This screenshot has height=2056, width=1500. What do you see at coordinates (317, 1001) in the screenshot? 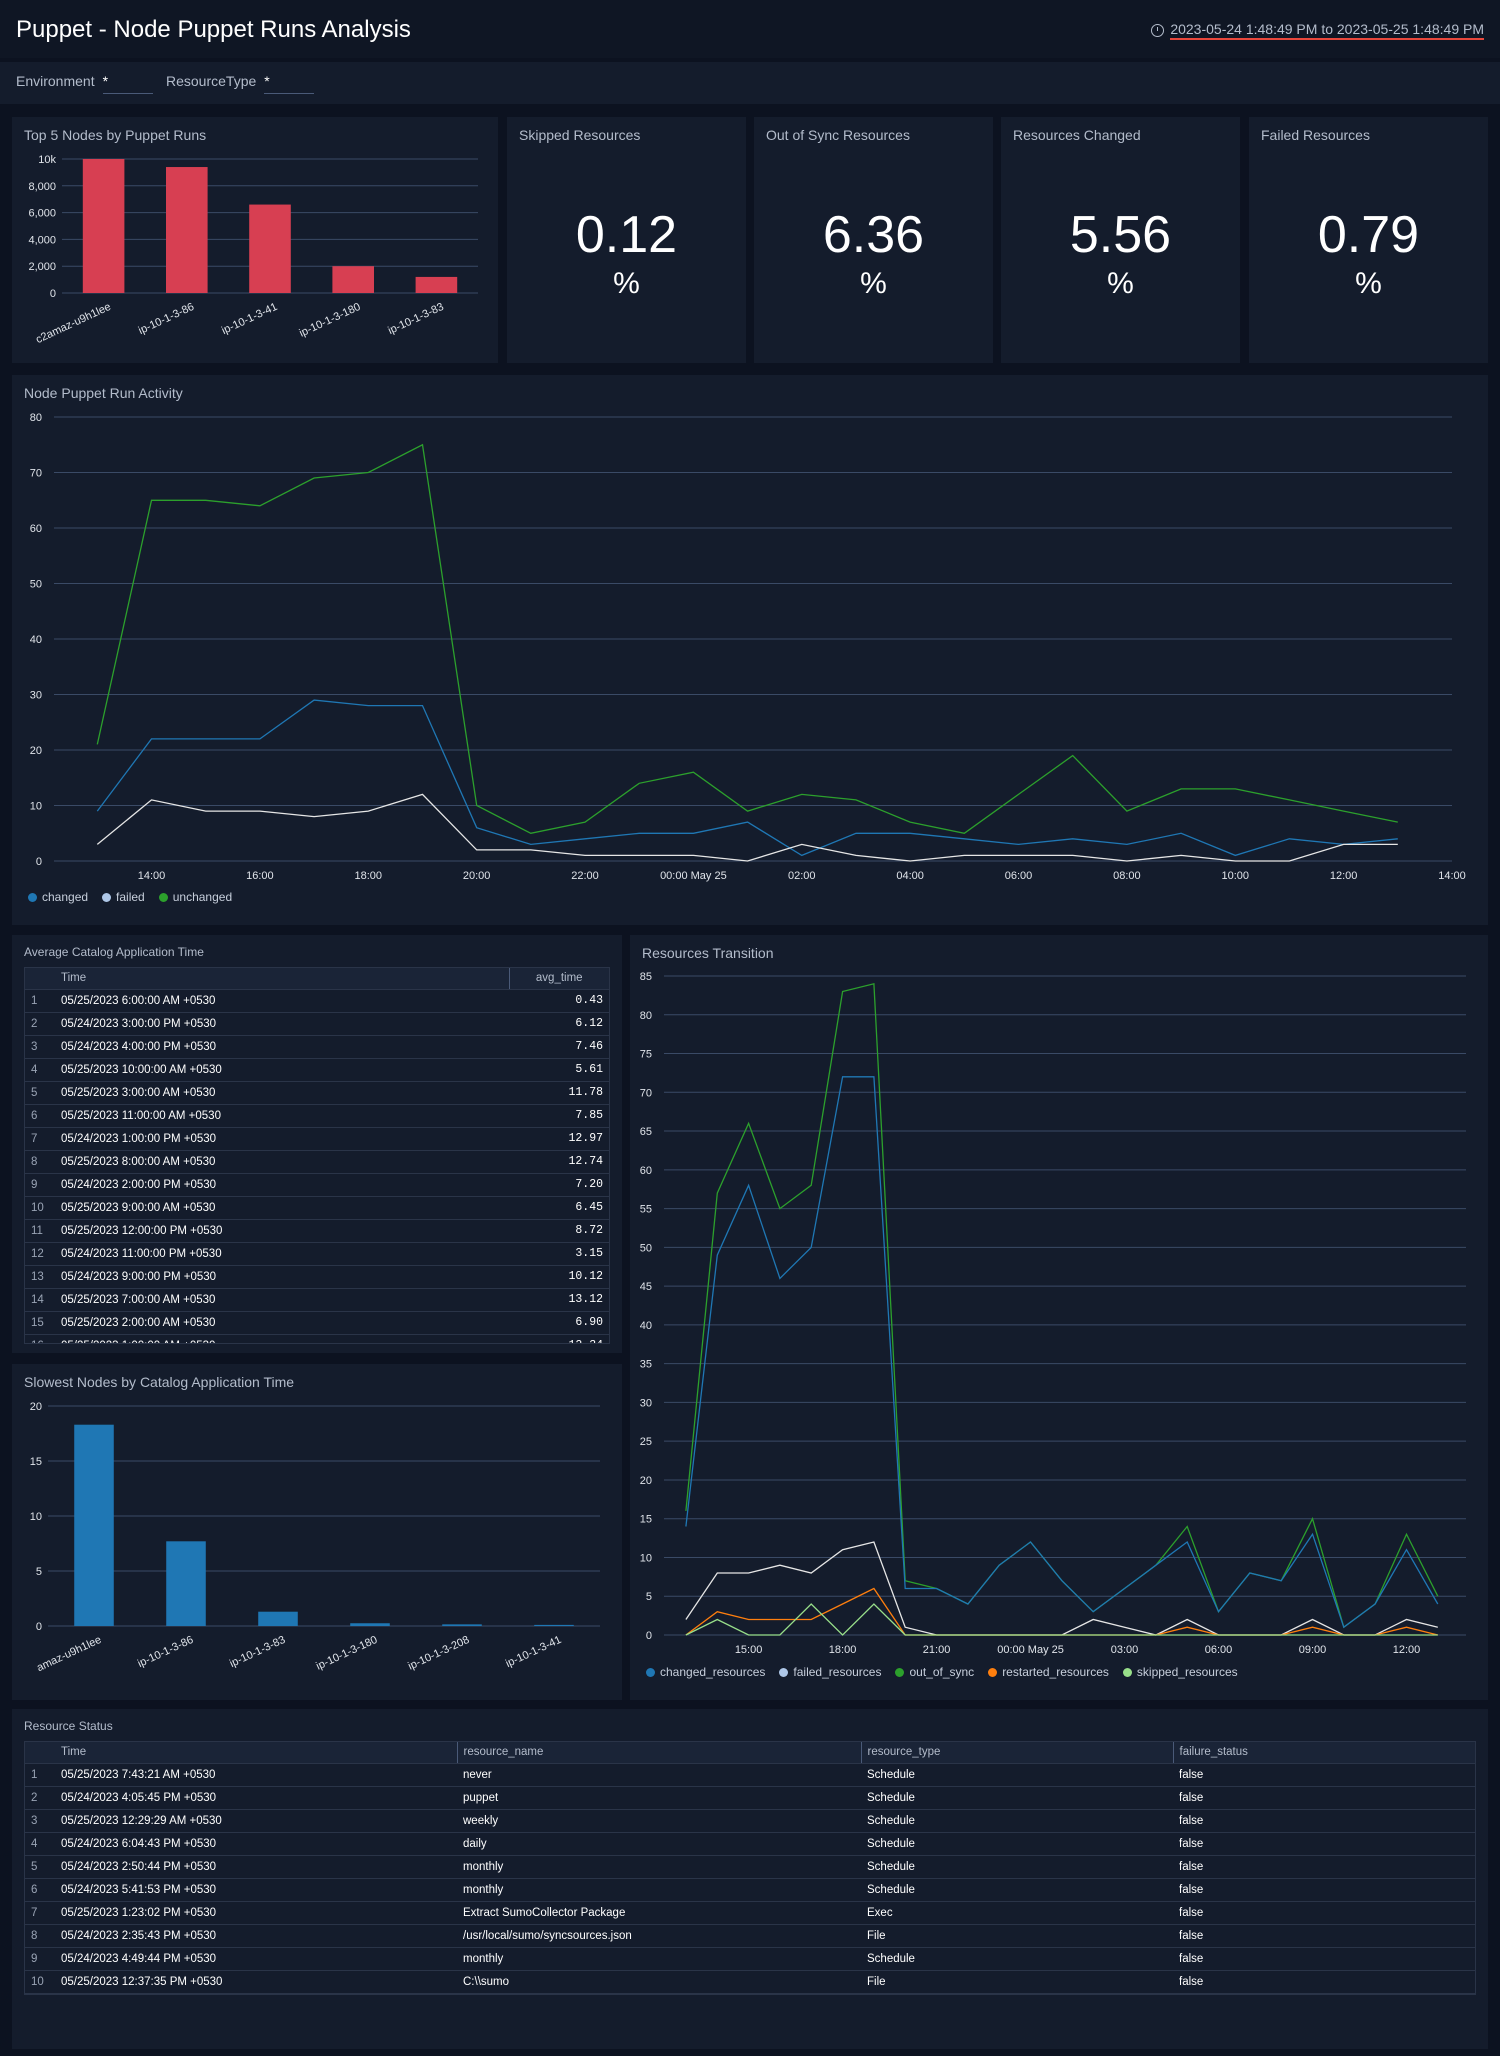
I see `table-row: 1 05/25/2023 6:00:00 AM +0530 0.43` at bounding box center [317, 1001].